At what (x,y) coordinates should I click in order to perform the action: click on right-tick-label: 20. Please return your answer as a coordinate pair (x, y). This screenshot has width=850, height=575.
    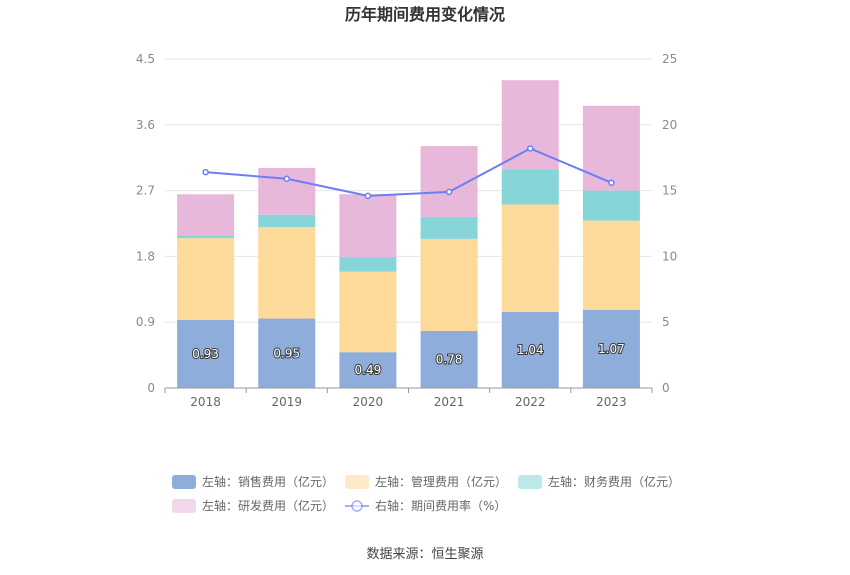
    Looking at the image, I should click on (669, 125).